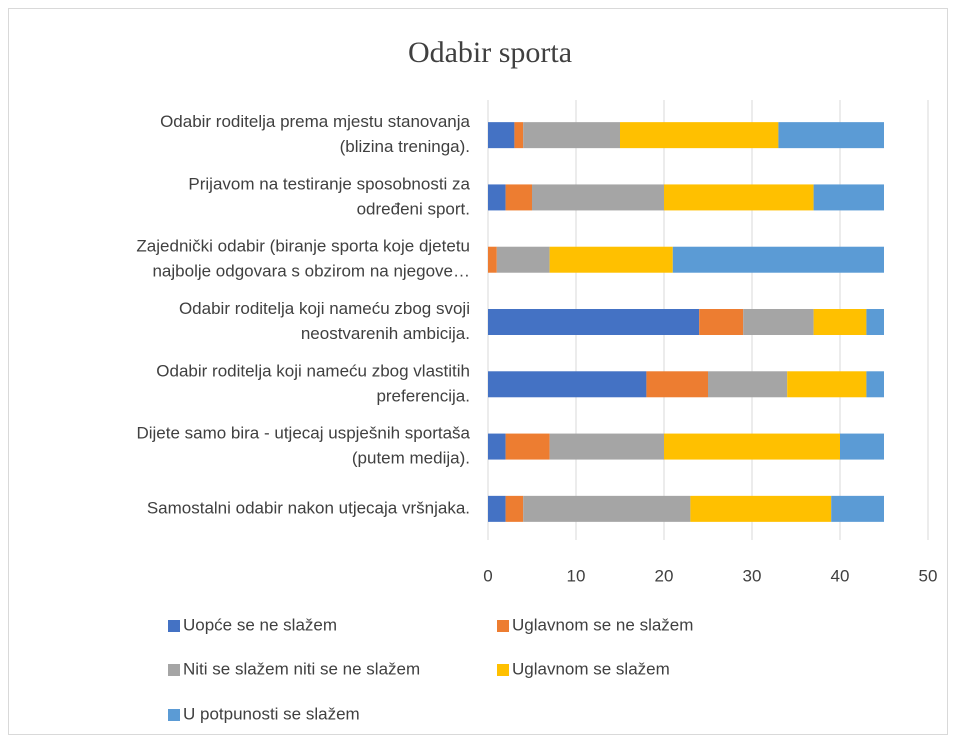 The width and height of the screenshot is (957, 744). Describe the element at coordinates (385, 333) in the screenshot. I see `y-tick-label: neostvarenih ambicija.` at that location.